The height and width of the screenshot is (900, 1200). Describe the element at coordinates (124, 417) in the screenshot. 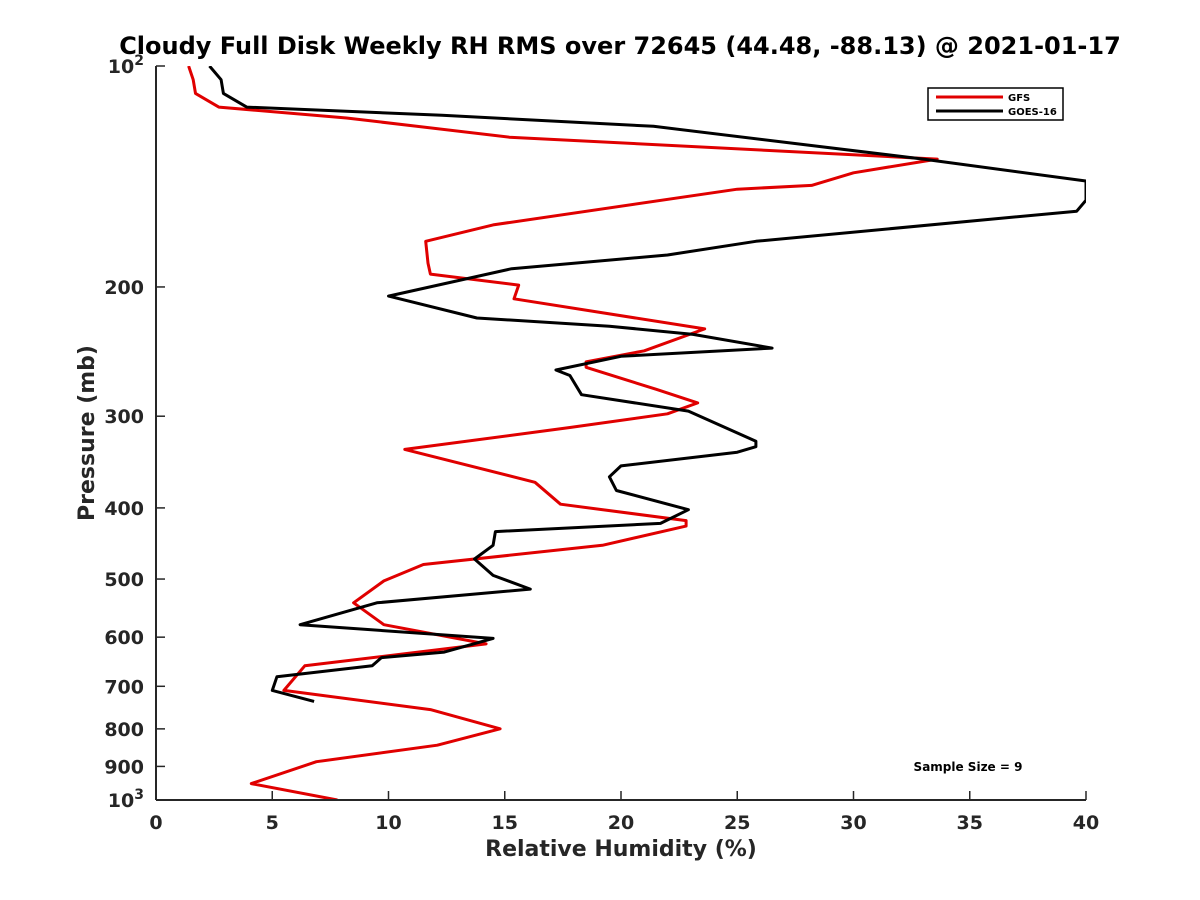

I see `y-tick-label: 300` at that location.